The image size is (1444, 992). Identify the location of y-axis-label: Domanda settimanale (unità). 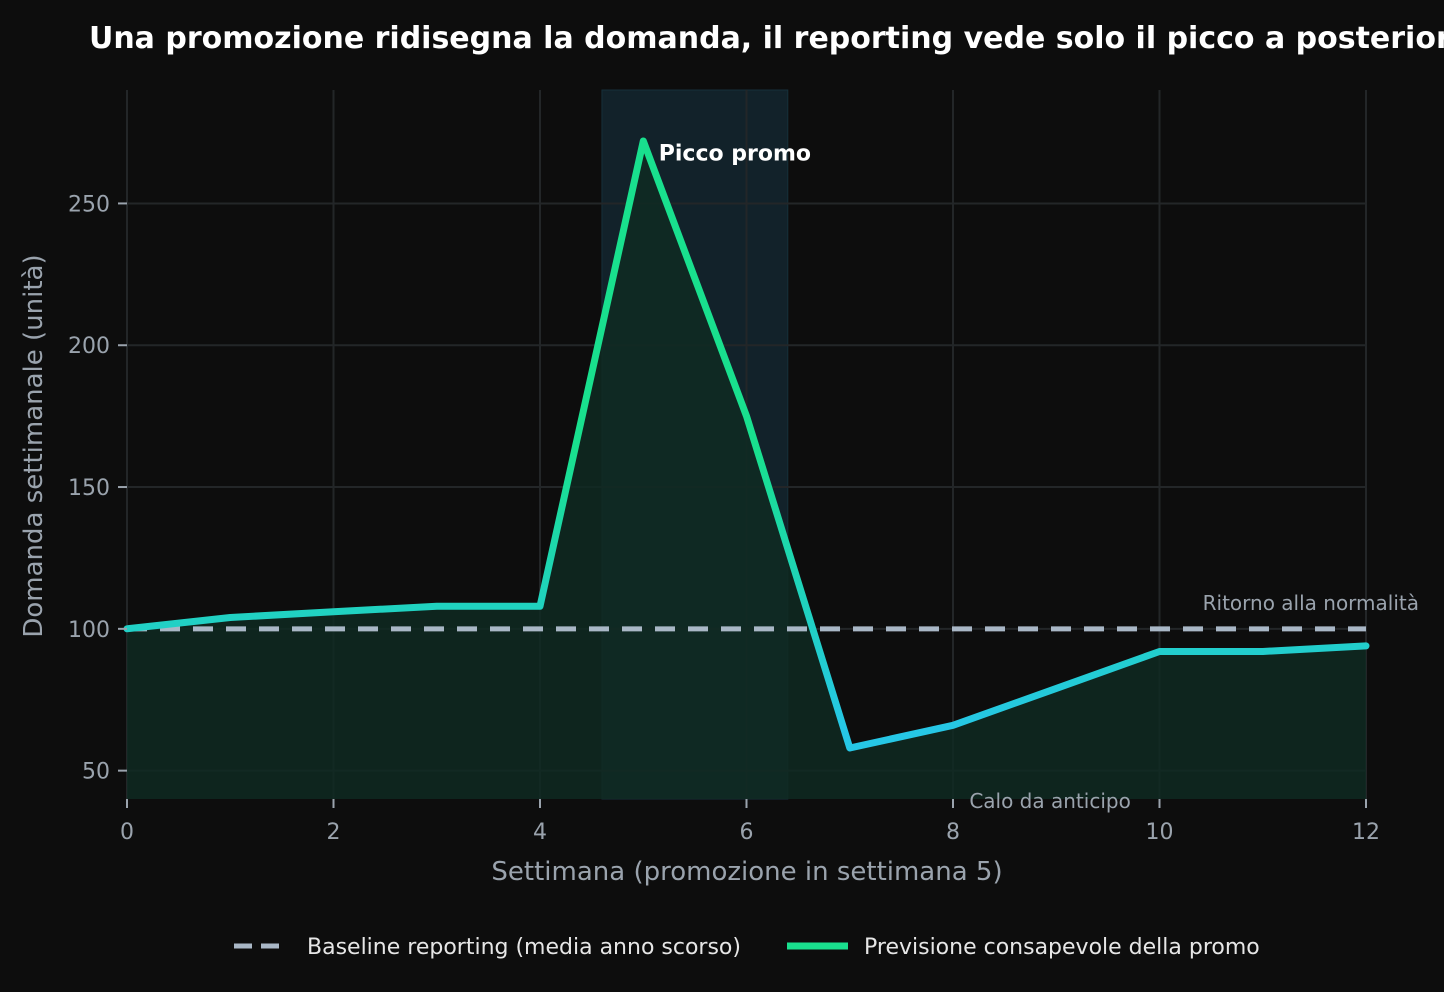
(34, 445).